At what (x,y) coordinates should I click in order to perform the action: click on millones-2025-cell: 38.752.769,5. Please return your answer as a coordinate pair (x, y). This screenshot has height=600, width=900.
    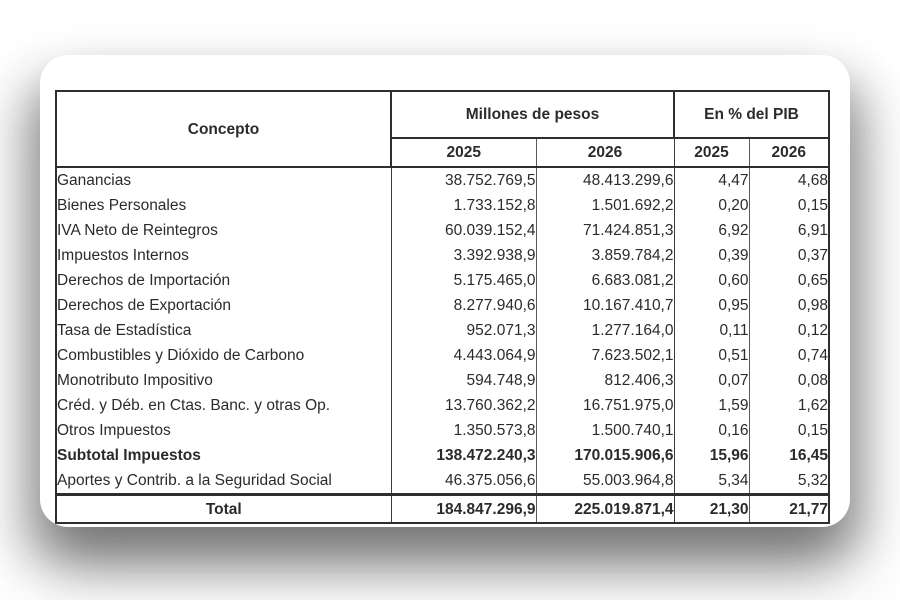
    Looking at the image, I should click on (464, 180).